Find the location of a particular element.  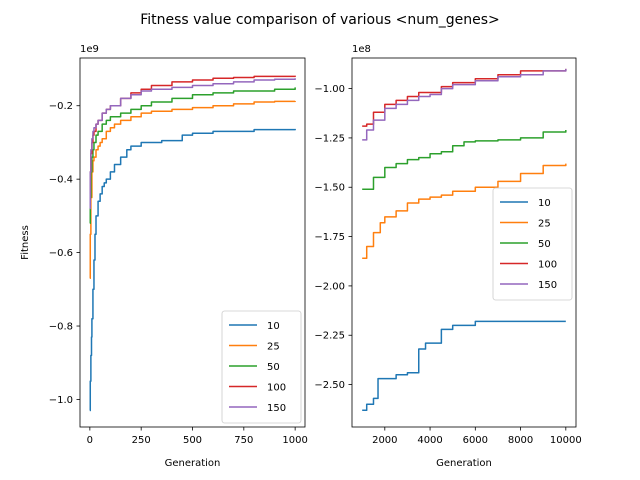

x-tick-label: 1000 is located at coordinates (294, 440).